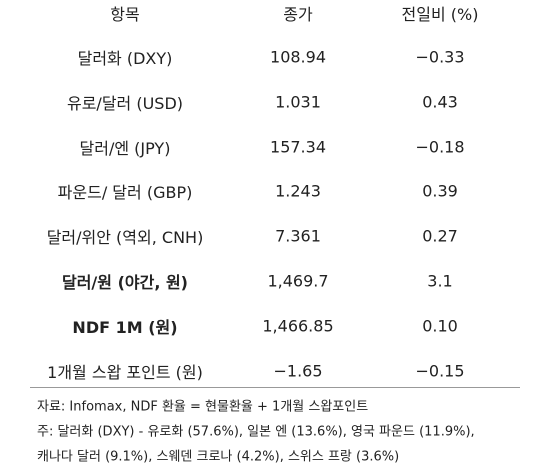 This screenshot has width=551, height=465. What do you see at coordinates (440, 191) in the screenshot?
I see `table-cell: 0.39` at bounding box center [440, 191].